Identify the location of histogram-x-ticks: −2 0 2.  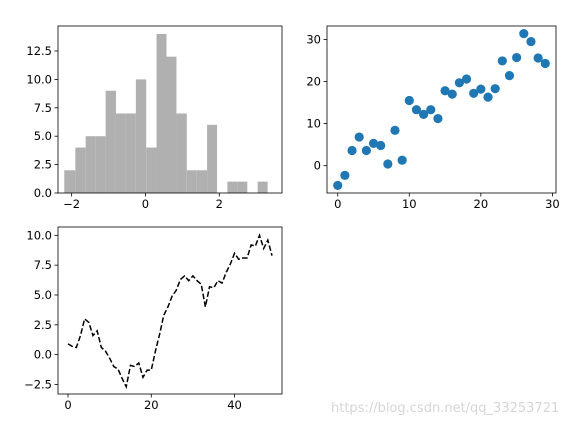
(143, 202).